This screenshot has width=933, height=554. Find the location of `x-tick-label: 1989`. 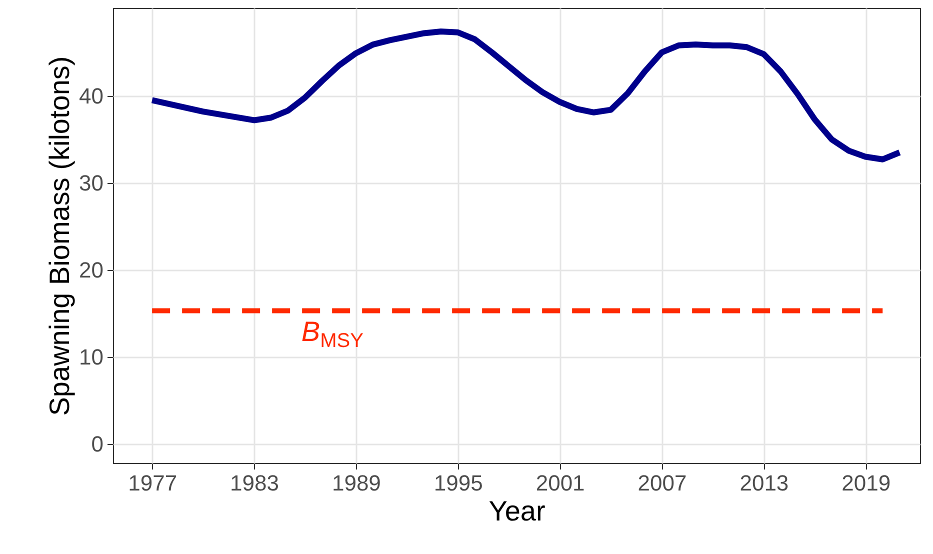

x-tick-label: 1989 is located at coordinates (356, 483).